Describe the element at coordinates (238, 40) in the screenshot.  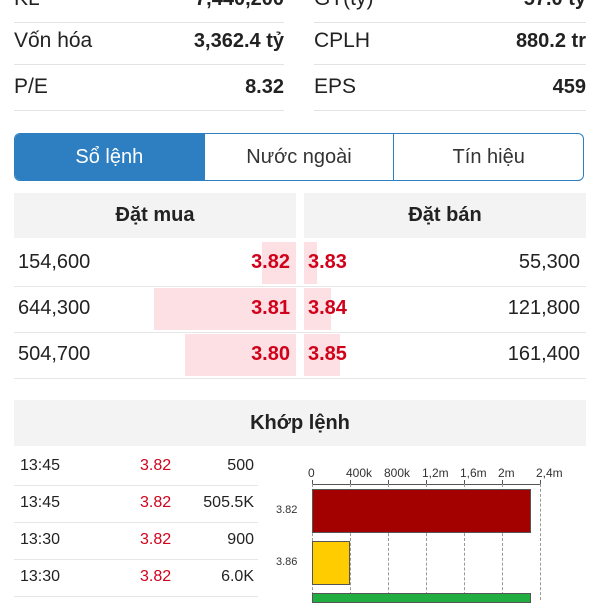
I see `stat-value: 3,362.4 tỷ` at that location.